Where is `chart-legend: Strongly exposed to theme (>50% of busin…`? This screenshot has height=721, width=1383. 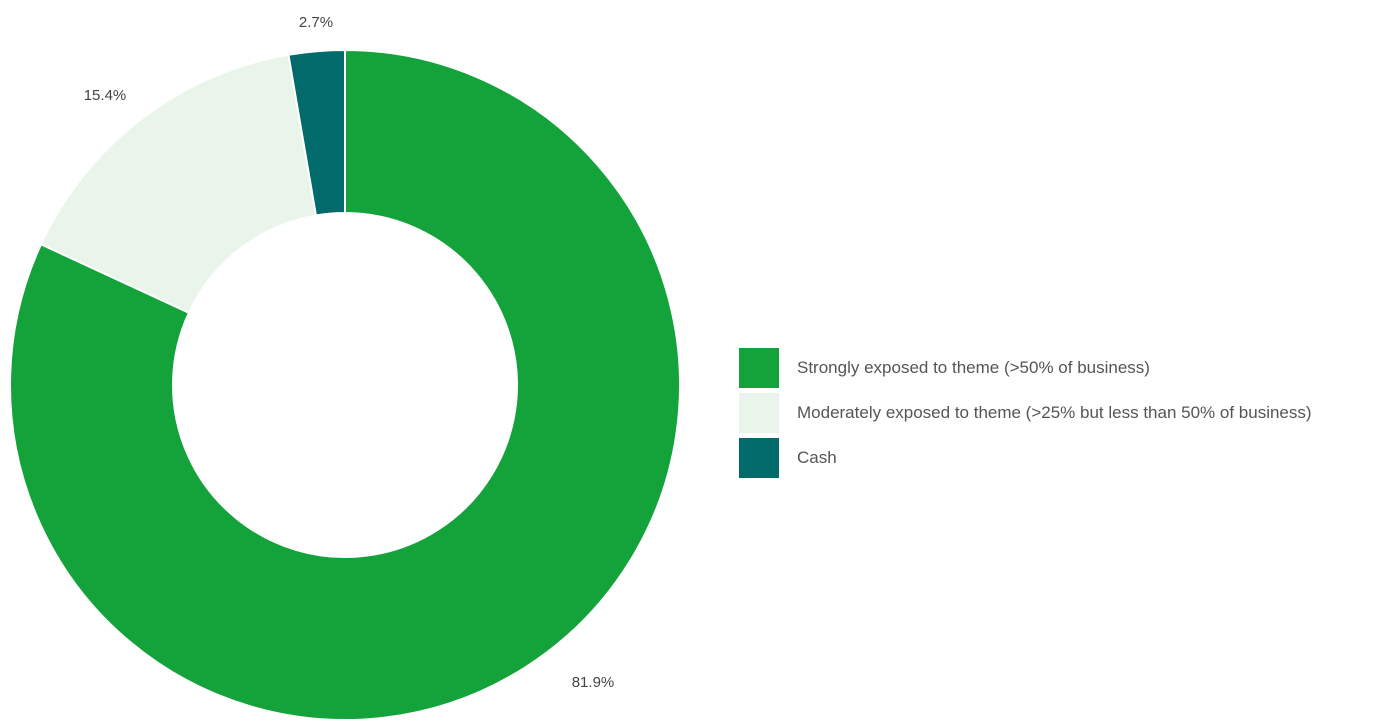
chart-legend: Strongly exposed to theme (>50% of busin… is located at coordinates (1059, 415).